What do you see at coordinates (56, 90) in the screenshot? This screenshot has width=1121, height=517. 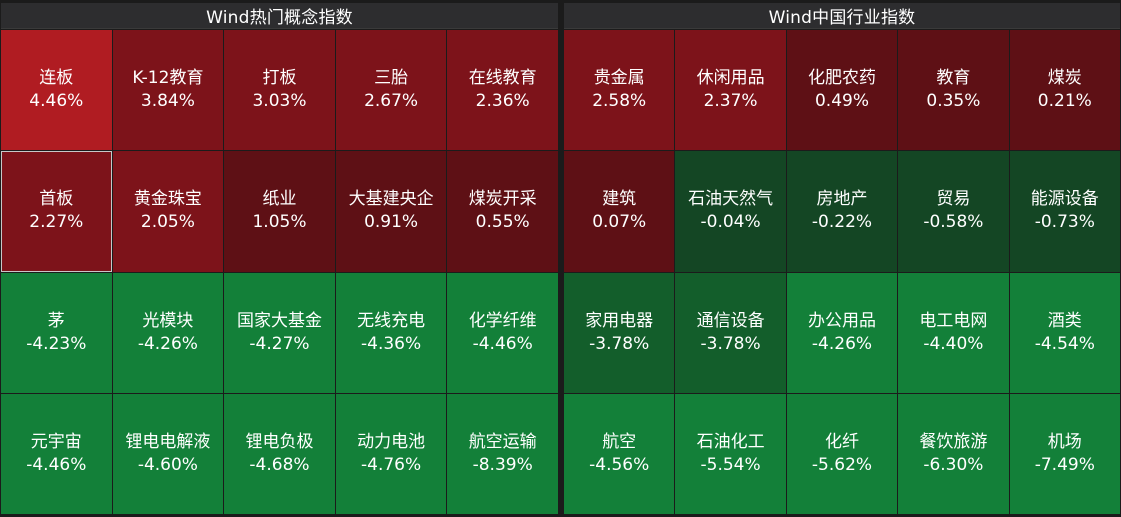 I see `index-tile: 连板 4.46%` at bounding box center [56, 90].